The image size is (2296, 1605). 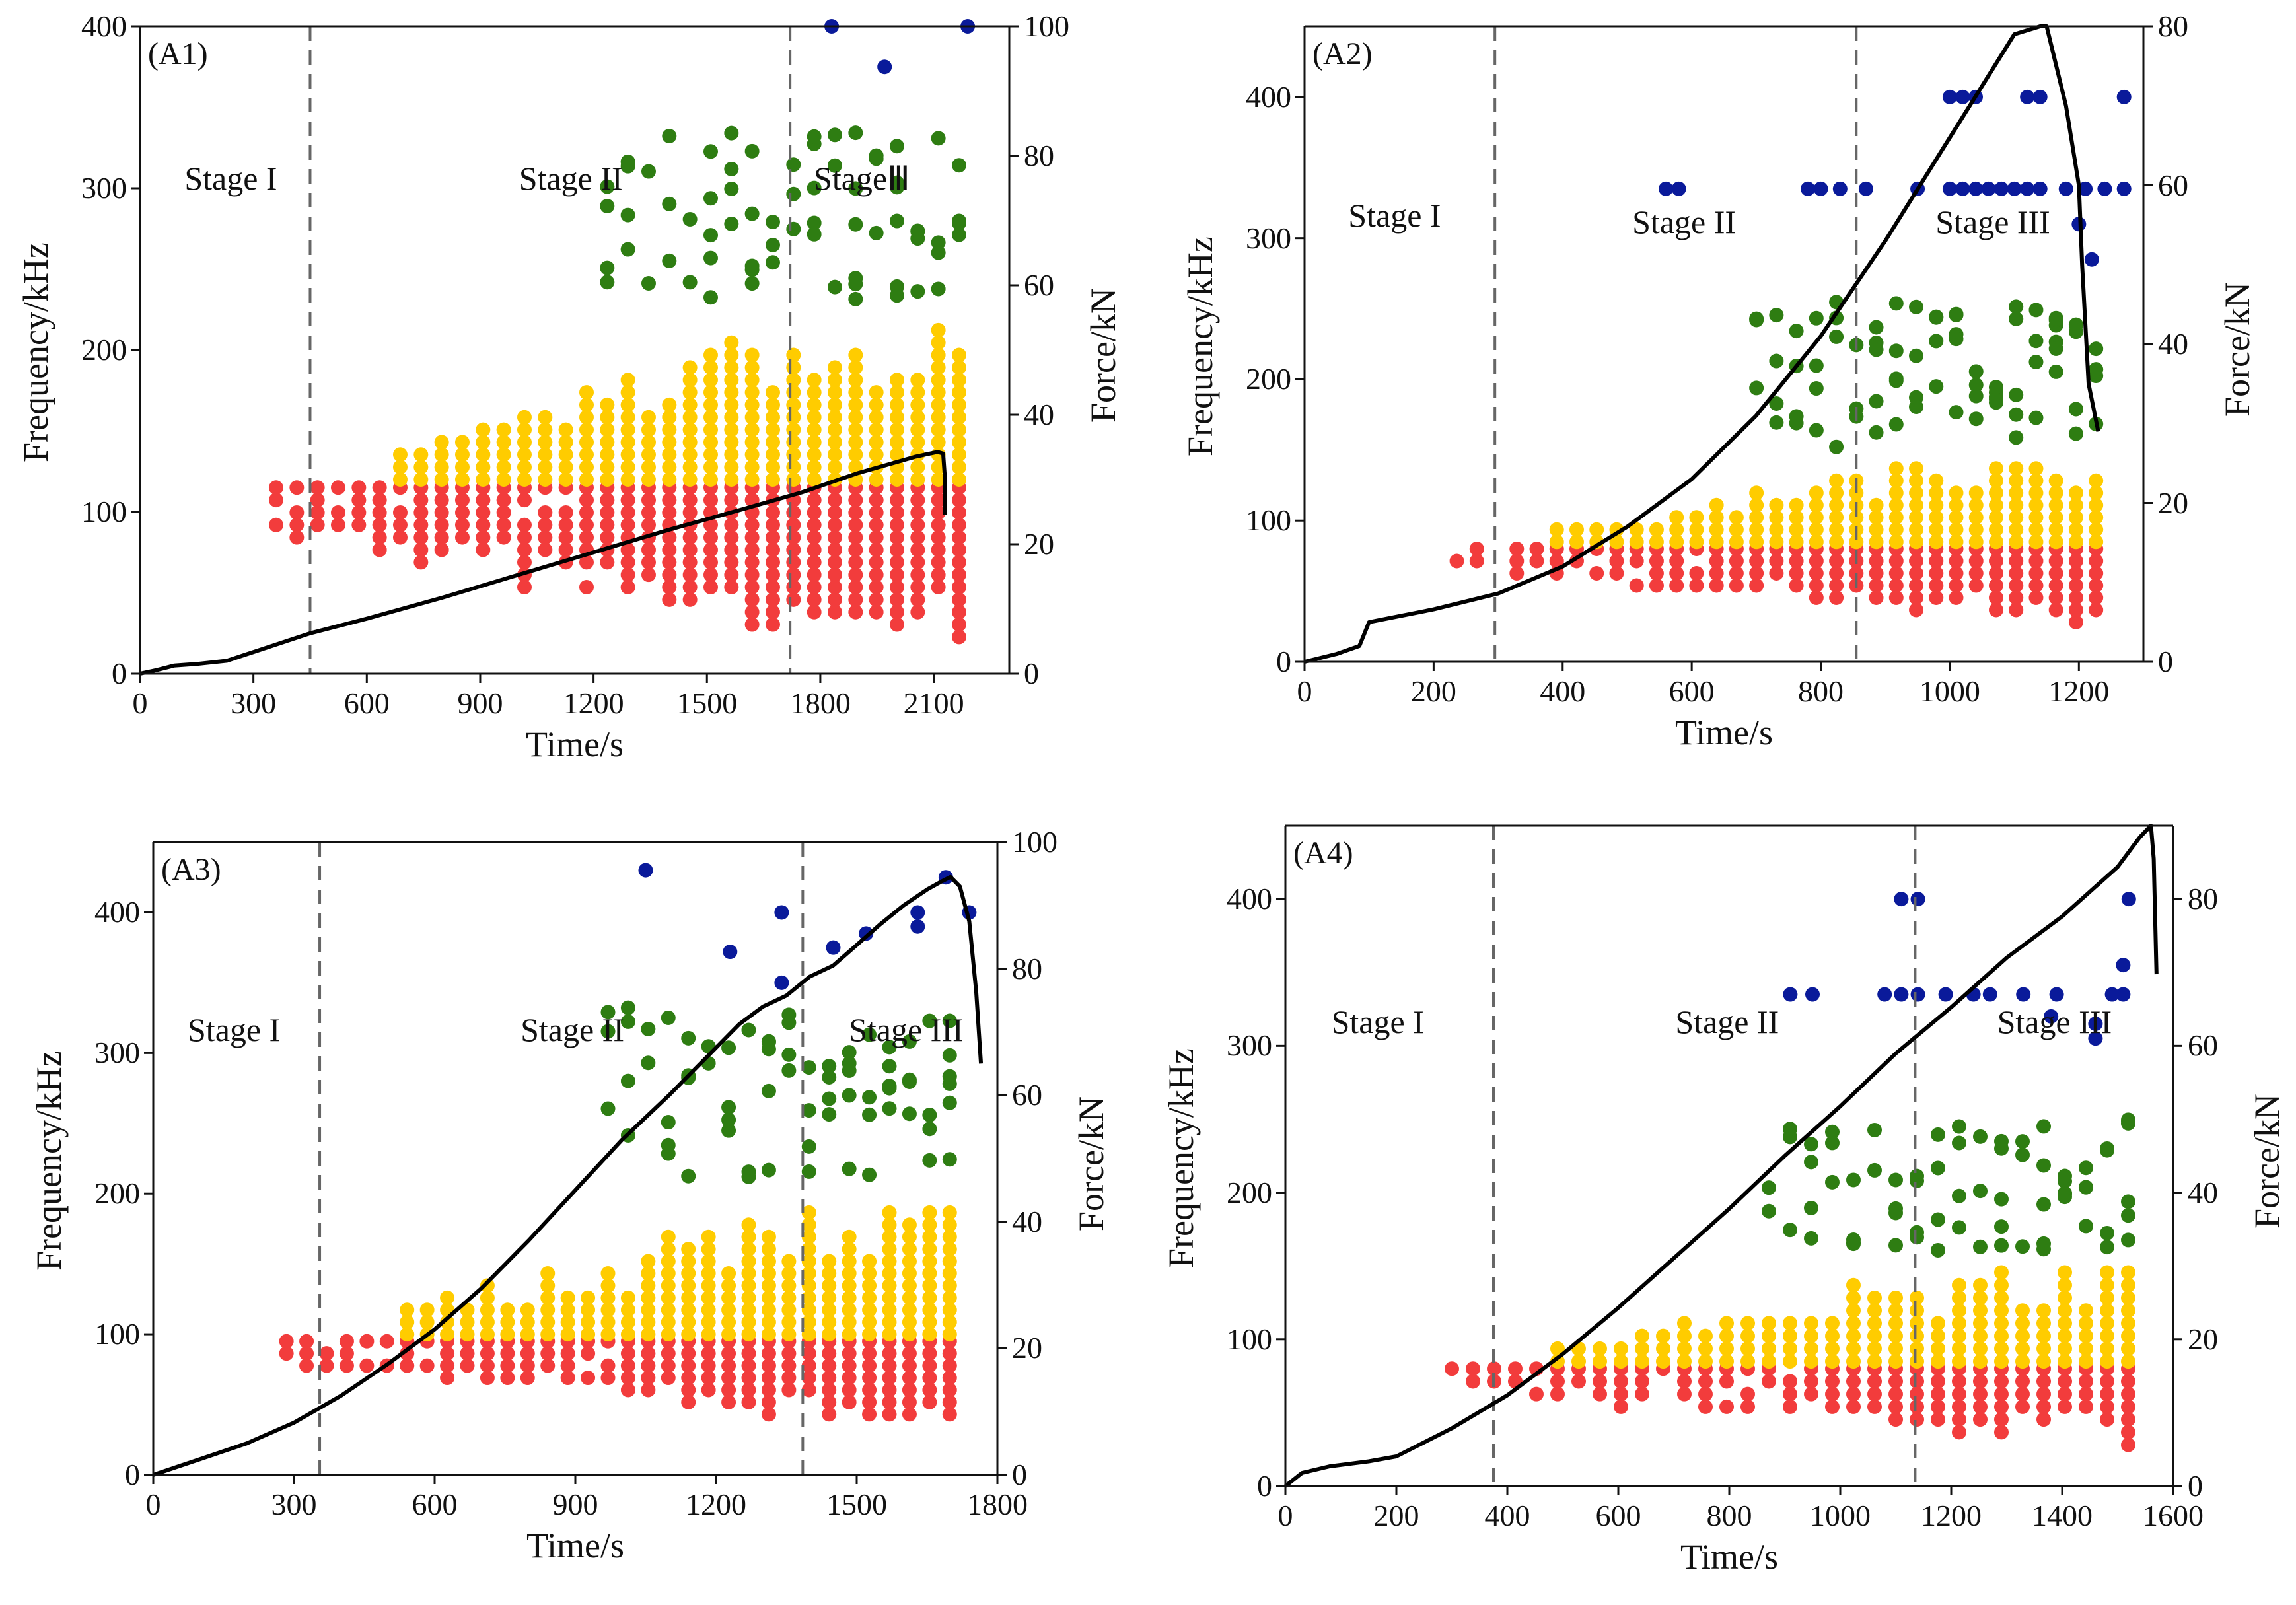 What do you see at coordinates (2079, 691) in the screenshot?
I see `x-tick-label: 1200` at bounding box center [2079, 691].